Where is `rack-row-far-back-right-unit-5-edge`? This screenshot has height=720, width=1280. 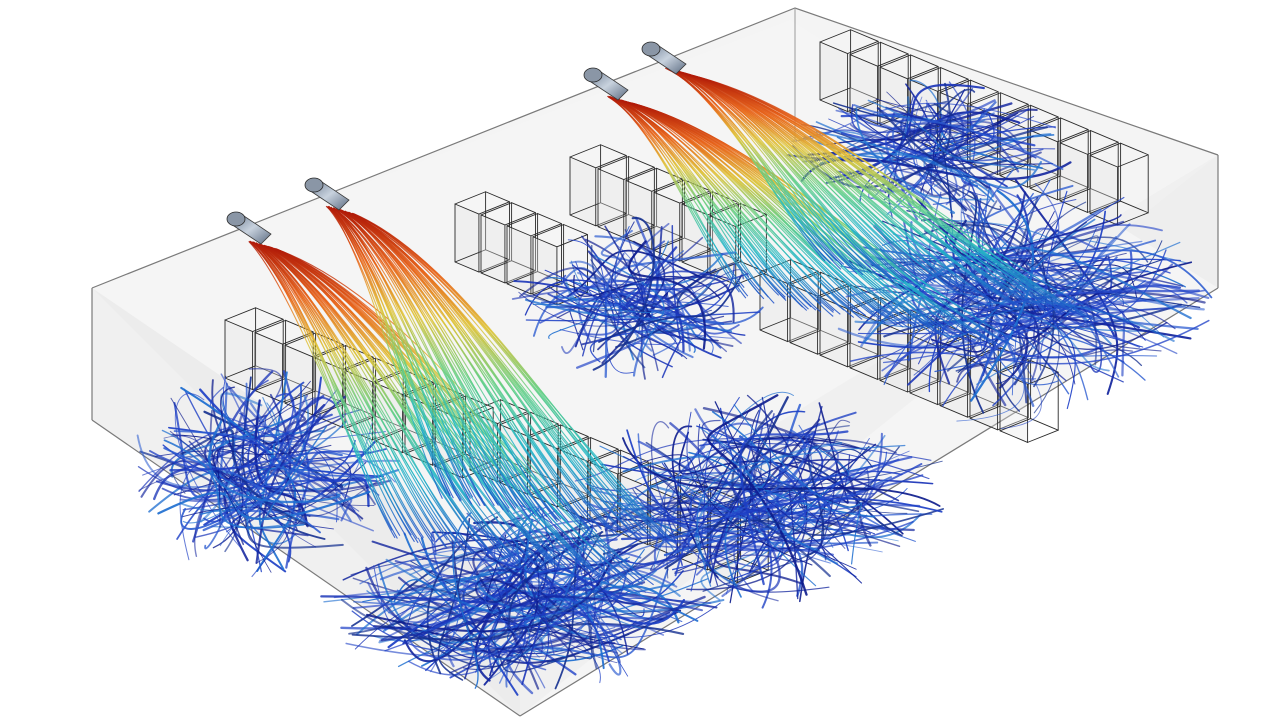
rack-row-far-back-right-unit-5-edge is located at coordinates (955, 86).